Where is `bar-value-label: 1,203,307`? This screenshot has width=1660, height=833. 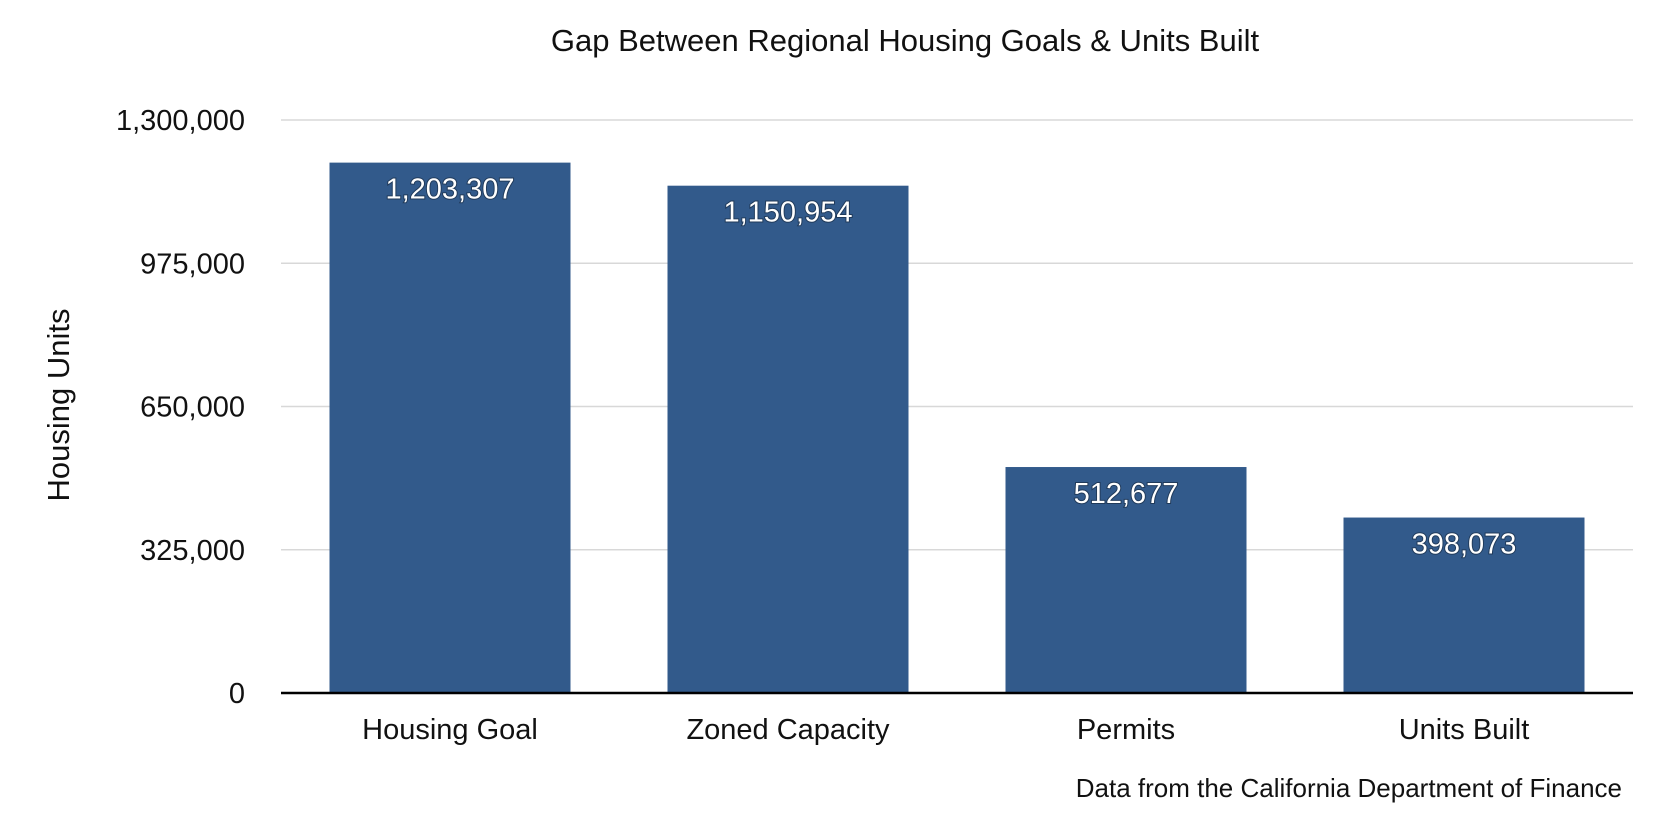
bar-value-label: 1,203,307 is located at coordinates (449, 190).